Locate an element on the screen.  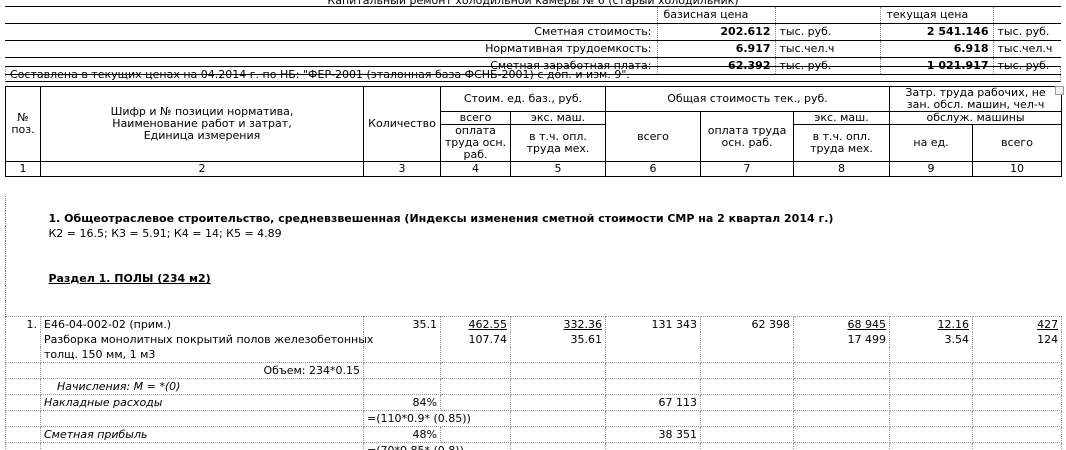
th-current-total: всего is located at coordinates (653, 136).